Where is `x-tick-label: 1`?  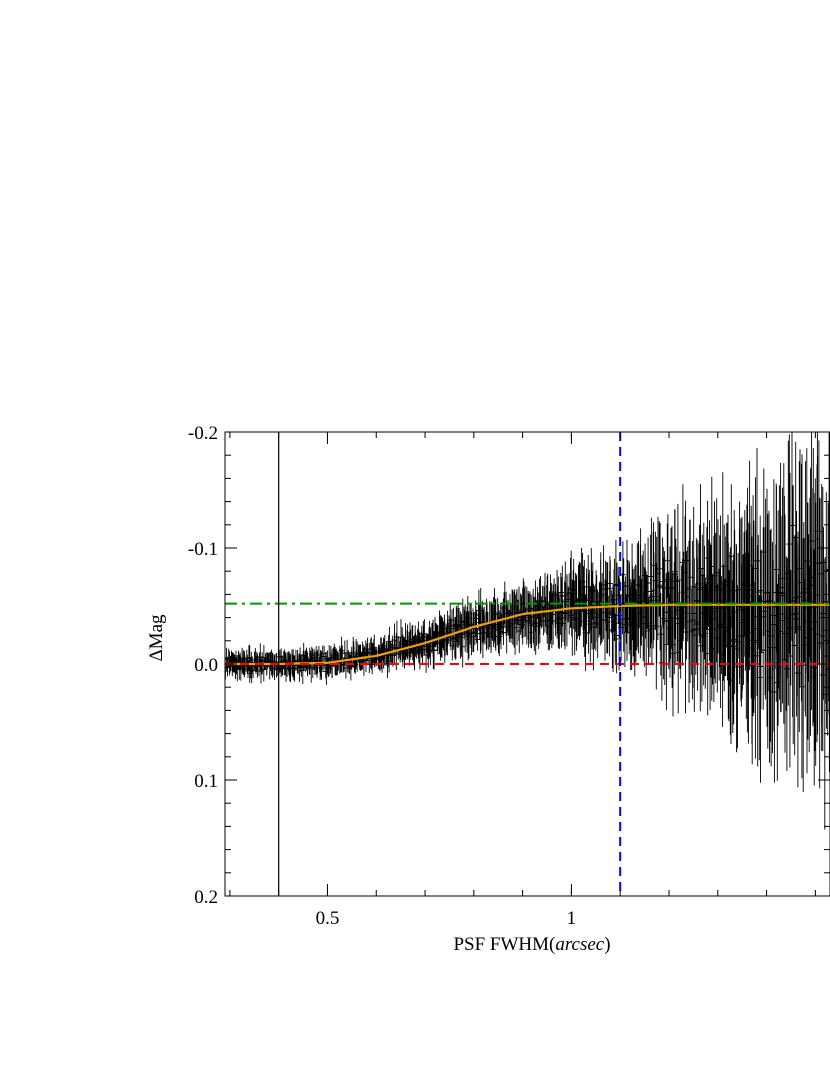 x-tick-label: 1 is located at coordinates (572, 918).